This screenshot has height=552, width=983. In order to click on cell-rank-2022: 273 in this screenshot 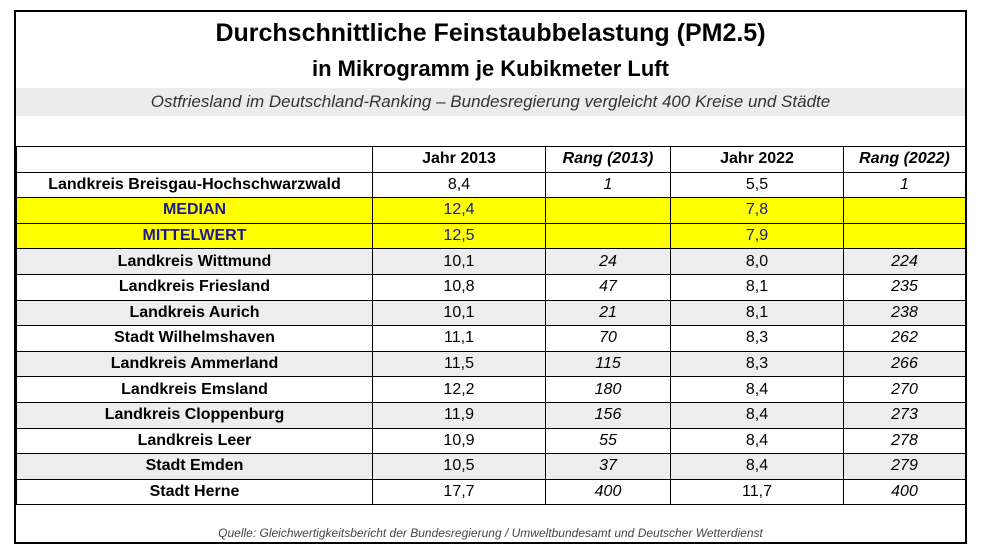, I will do `click(904, 415)`.